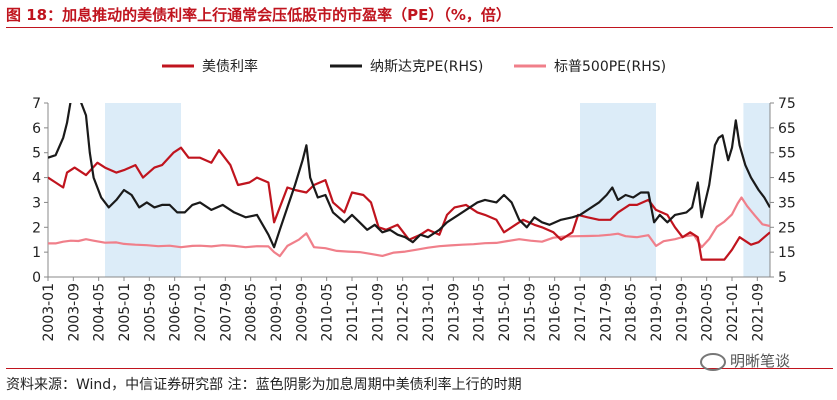 Image resolution: width=837 pixels, height=400 pixels. Describe the element at coordinates (429, 312) in the screenshot. I see `x-tick-label: 2013-01` at that location.